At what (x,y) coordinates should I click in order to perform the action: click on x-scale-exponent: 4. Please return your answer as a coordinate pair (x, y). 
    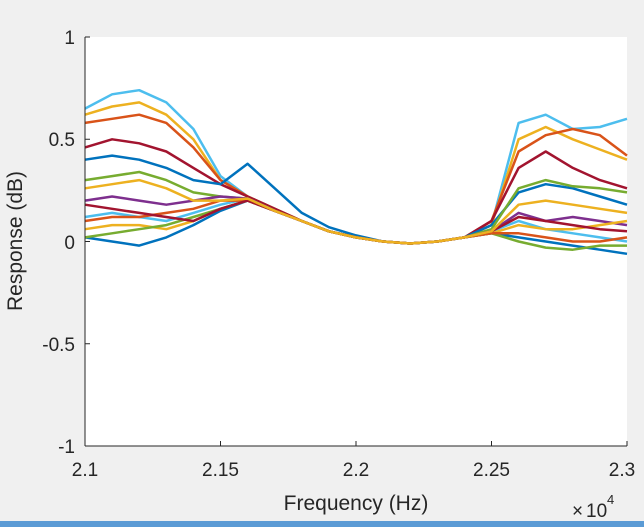
    Looking at the image, I should click on (610, 499).